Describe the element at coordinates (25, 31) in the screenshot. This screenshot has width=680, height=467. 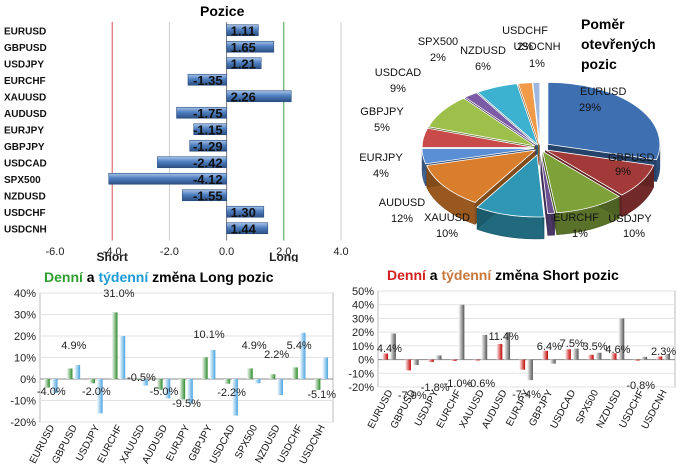
I see `pos-category-eurusd: EURUSD` at that location.